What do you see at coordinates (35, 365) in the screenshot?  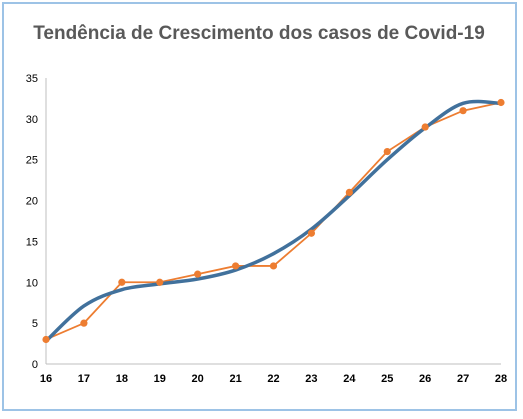 I see `y-tick-label: 0` at bounding box center [35, 365].